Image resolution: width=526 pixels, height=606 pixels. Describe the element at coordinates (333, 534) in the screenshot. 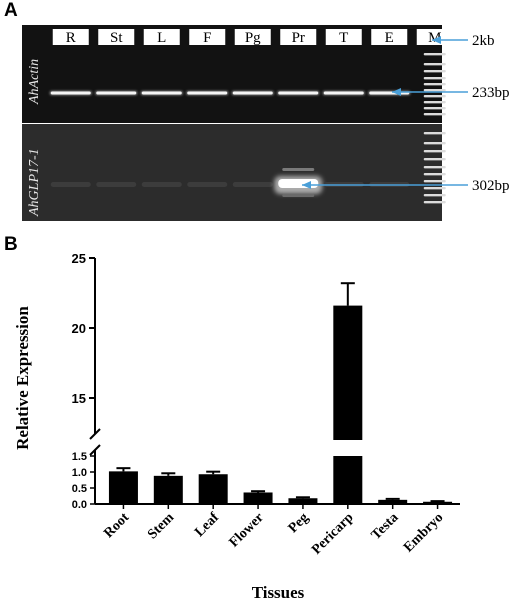

I see `category-label: Pericarp` at that location.